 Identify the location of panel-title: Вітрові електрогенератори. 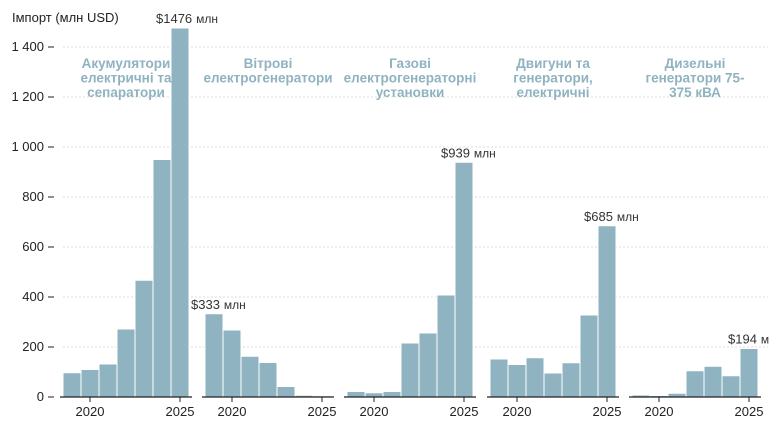
(267, 71).